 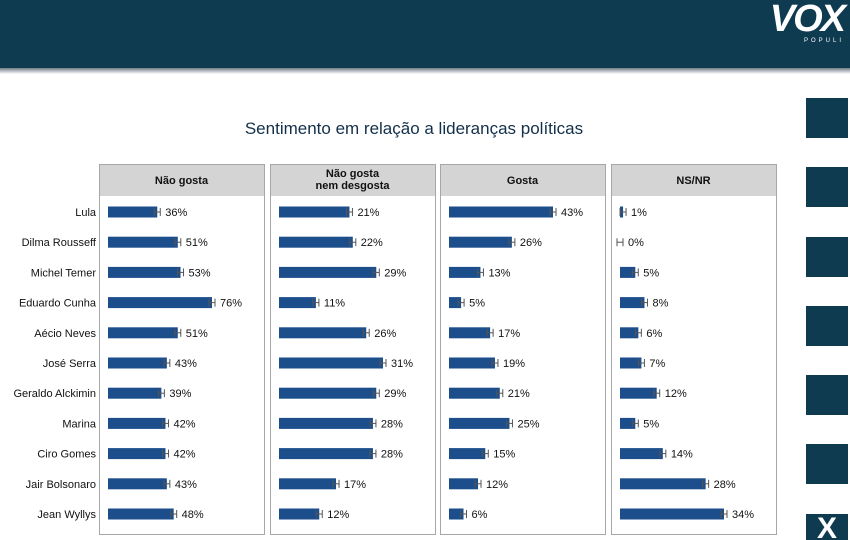 I want to click on data-label: 1%, so click(x=639, y=213).